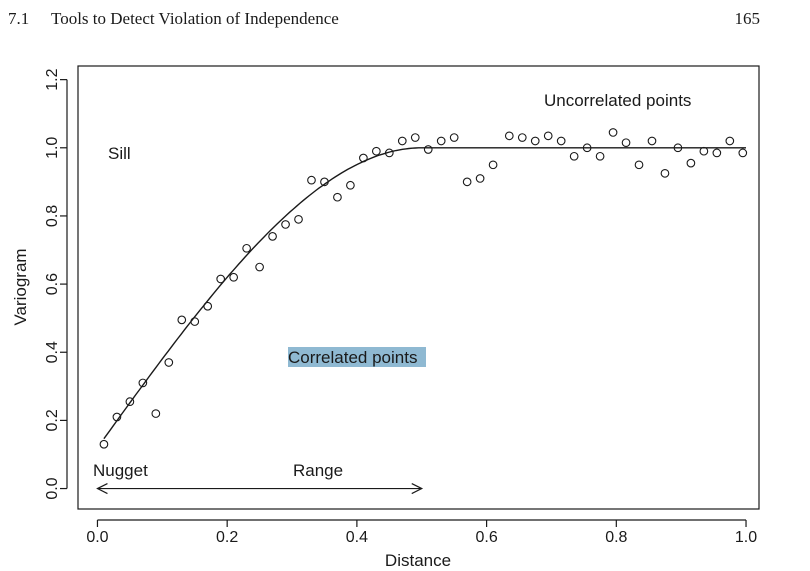 Image resolution: width=810 pixels, height=571 pixels. What do you see at coordinates (318, 470) in the screenshot?
I see `range-label: Range` at bounding box center [318, 470].